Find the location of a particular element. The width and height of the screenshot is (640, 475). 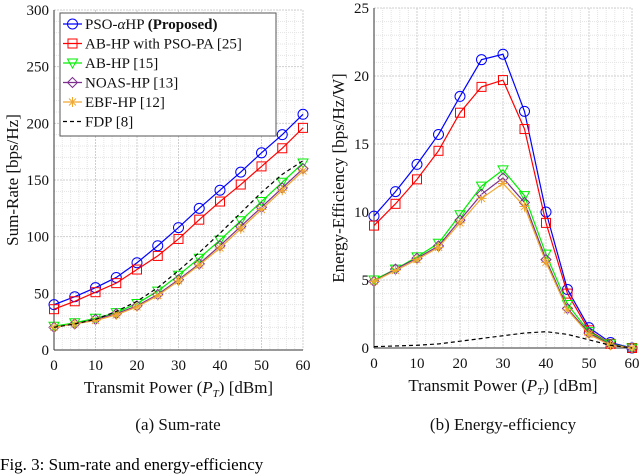

legend-entry: AB-HP [15] is located at coordinates (121, 64).